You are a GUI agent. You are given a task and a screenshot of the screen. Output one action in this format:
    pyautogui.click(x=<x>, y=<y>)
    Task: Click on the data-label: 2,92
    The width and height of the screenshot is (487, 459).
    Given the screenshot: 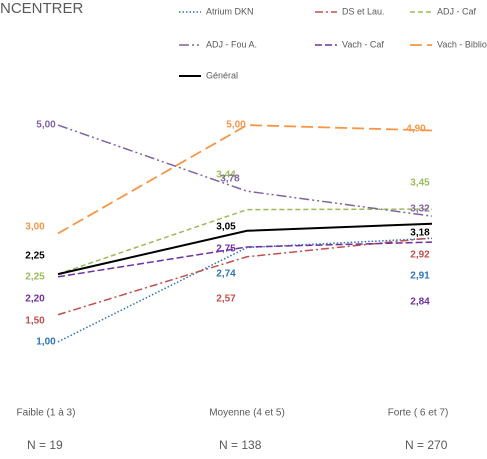 What is the action you would take?
    pyautogui.click(x=420, y=255)
    